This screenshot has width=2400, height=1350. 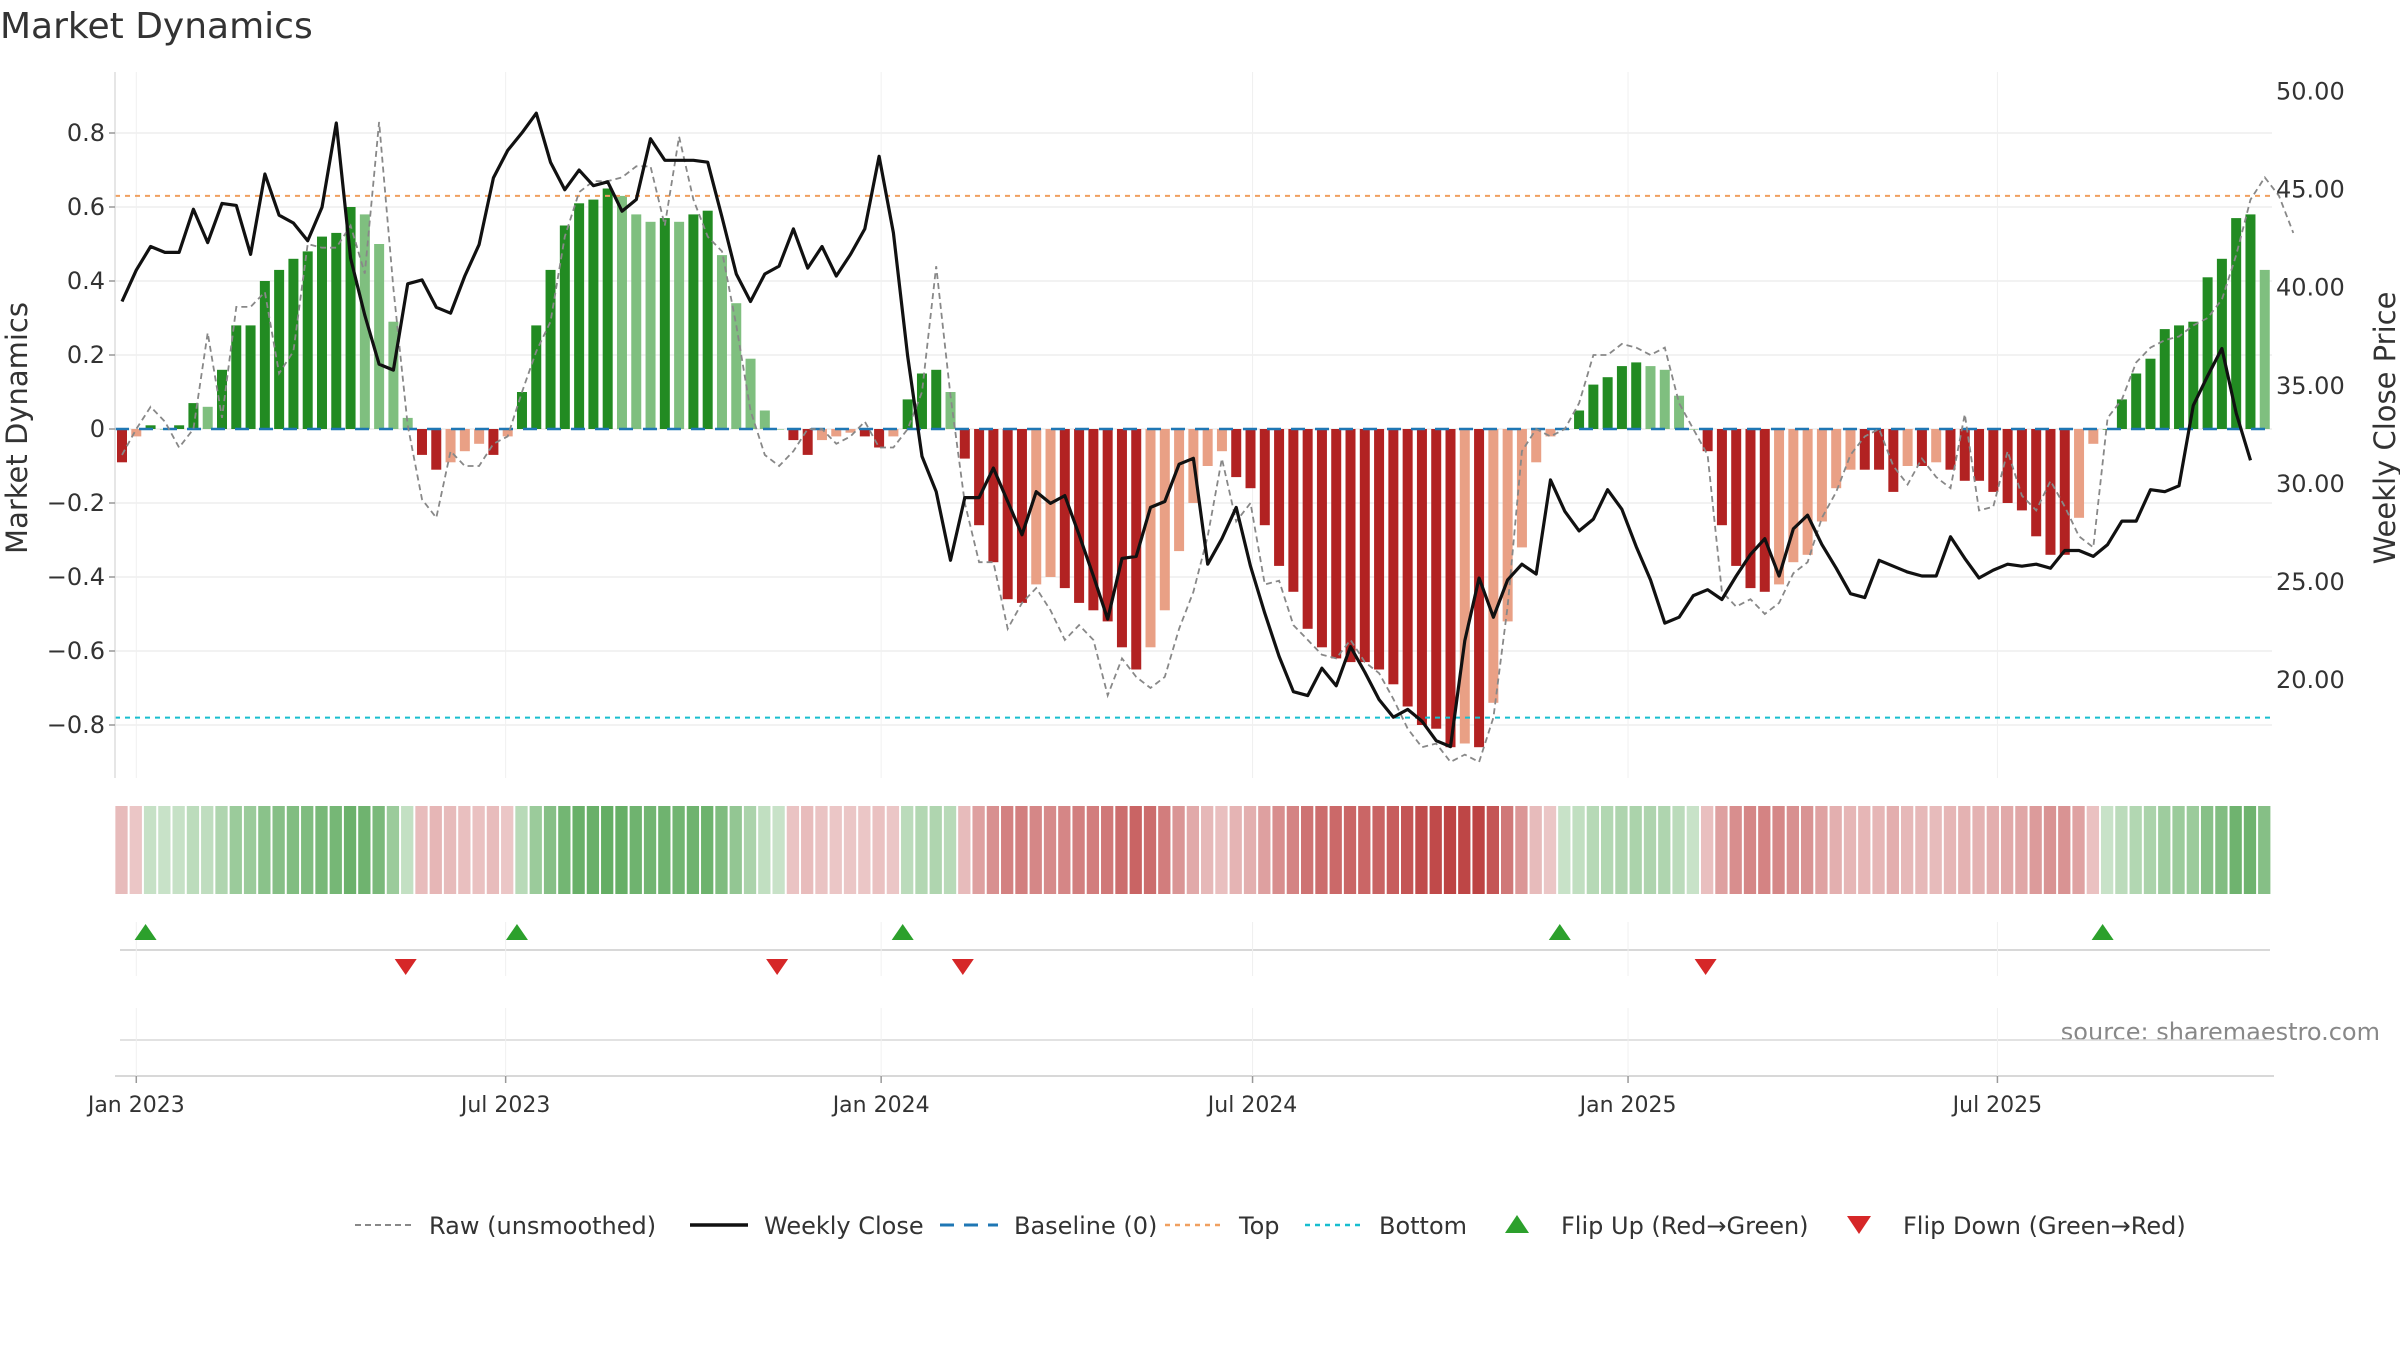 What do you see at coordinates (156, 26) in the screenshot?
I see `chart-title: Market Dynamics` at bounding box center [156, 26].